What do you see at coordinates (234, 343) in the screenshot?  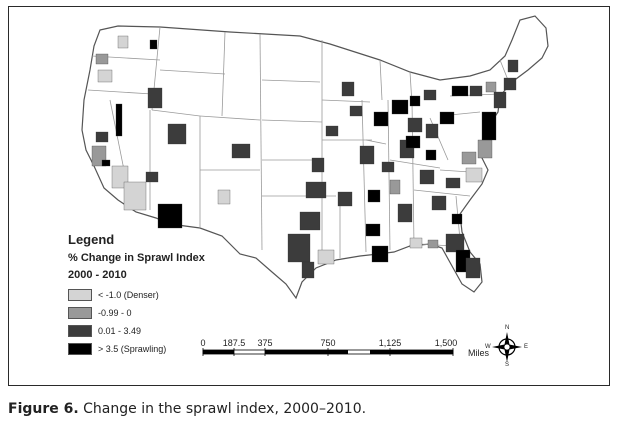 I see `scale-tick-label: 187.5` at bounding box center [234, 343].